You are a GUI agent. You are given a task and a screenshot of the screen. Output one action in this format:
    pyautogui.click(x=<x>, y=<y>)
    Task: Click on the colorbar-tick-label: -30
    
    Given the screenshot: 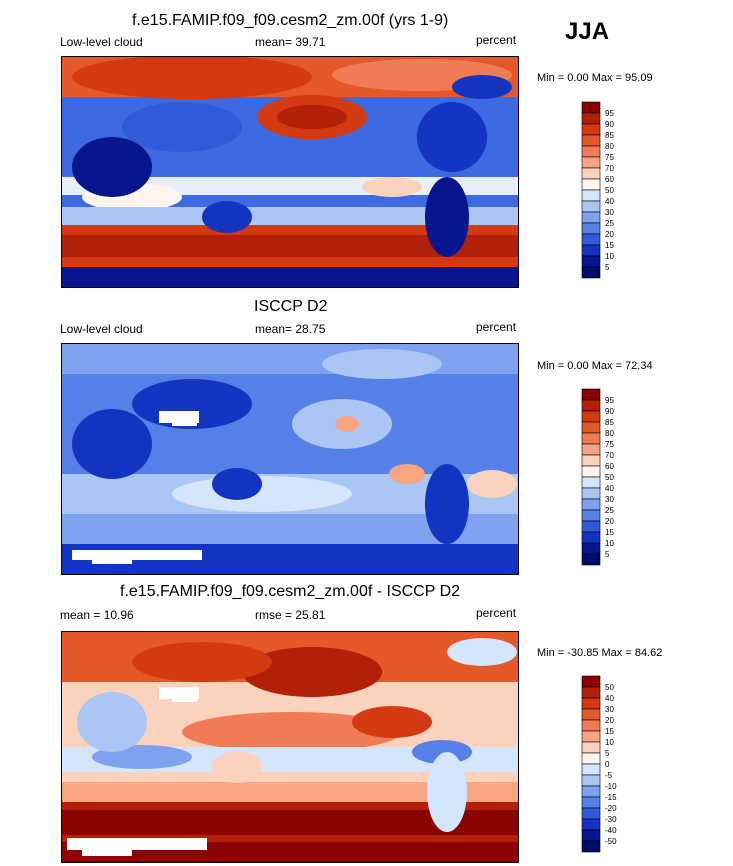 What is the action you would take?
    pyautogui.click(x=611, y=819)
    